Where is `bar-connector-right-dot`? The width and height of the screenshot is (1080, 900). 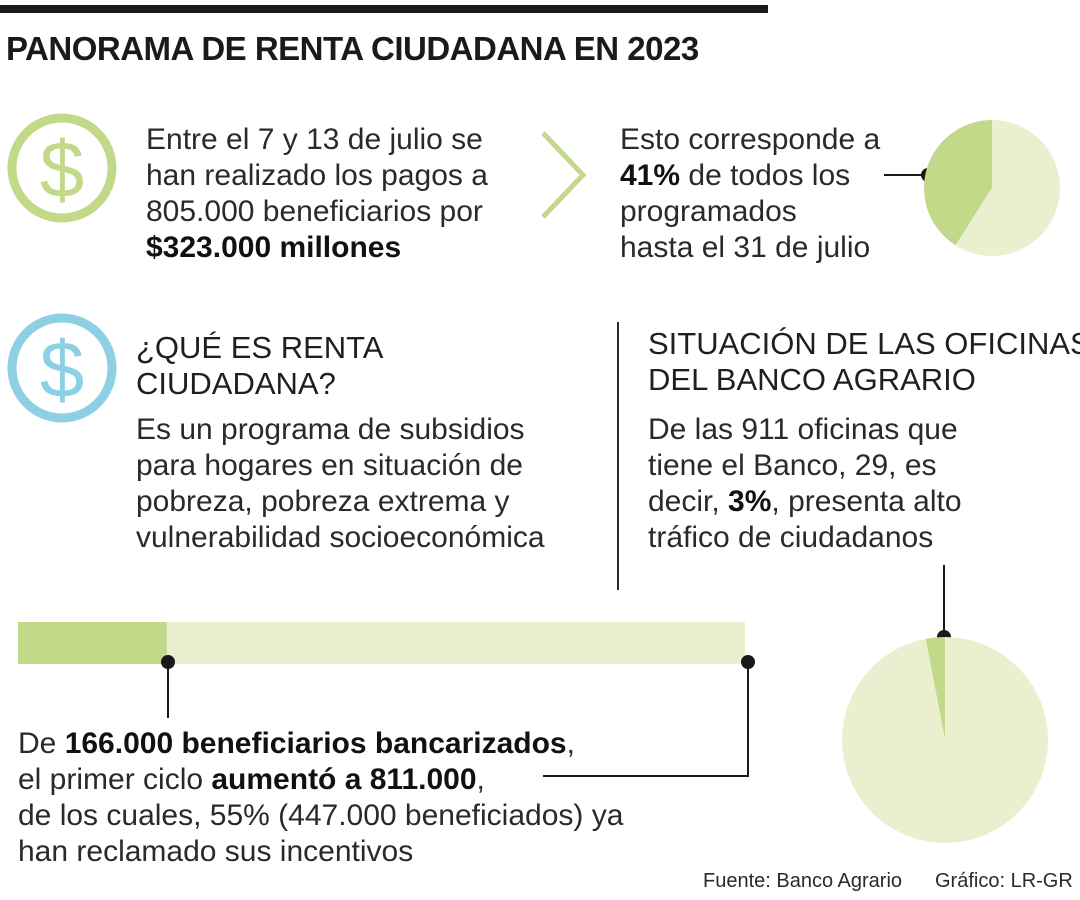
bar-connector-right-dot is located at coordinates (748, 662).